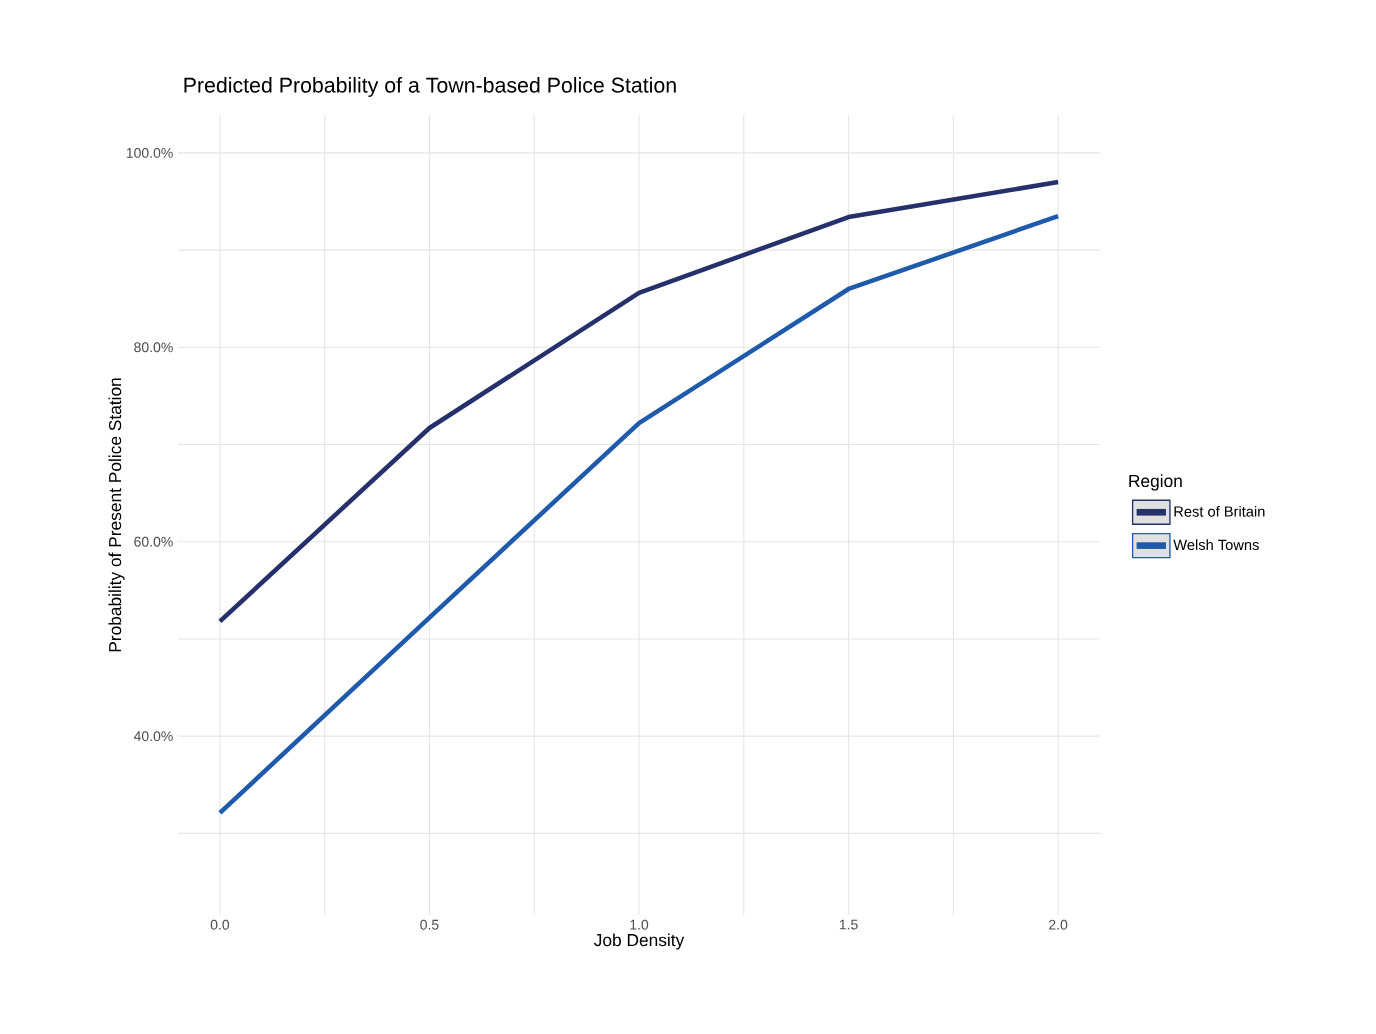 The height and width of the screenshot is (1034, 1376). I want to click on x-axis-title: Job Density, so click(639, 941).